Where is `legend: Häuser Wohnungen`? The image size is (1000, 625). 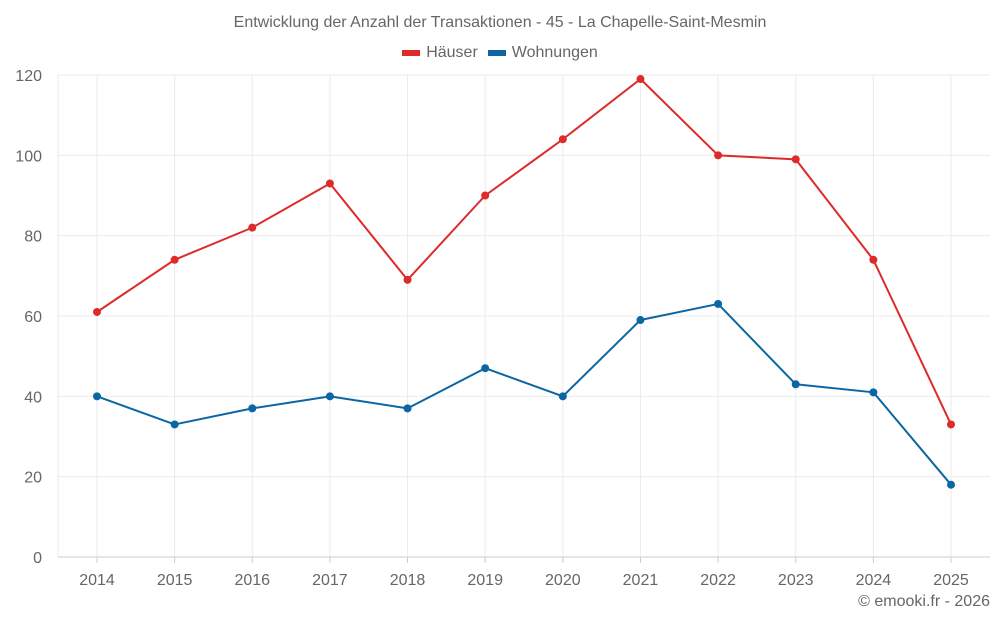 legend: Häuser Wohnungen is located at coordinates (500, 53).